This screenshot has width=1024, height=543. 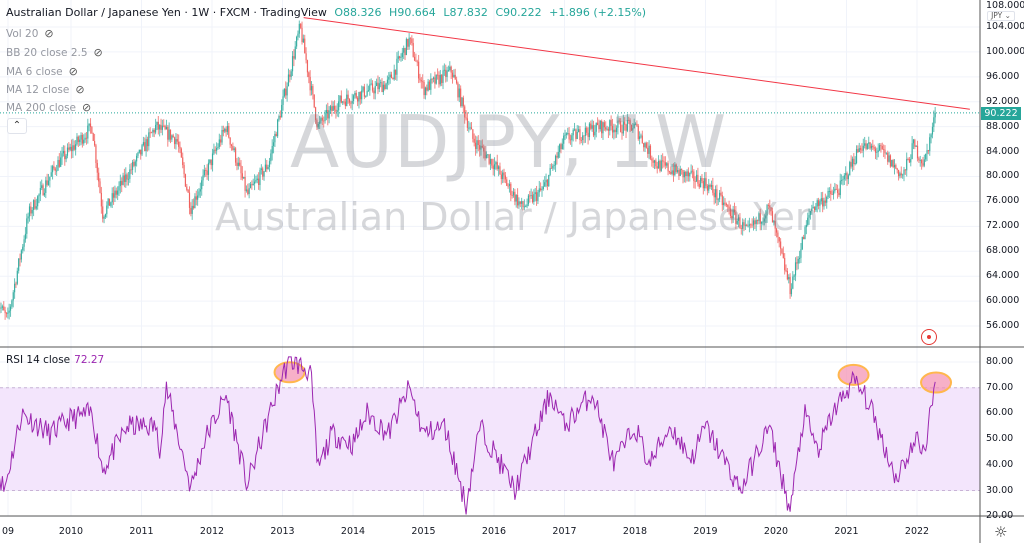 What do you see at coordinates (509, 142) in the screenshot?
I see `watermark-ticker: AUDJPY, 1W` at bounding box center [509, 142].